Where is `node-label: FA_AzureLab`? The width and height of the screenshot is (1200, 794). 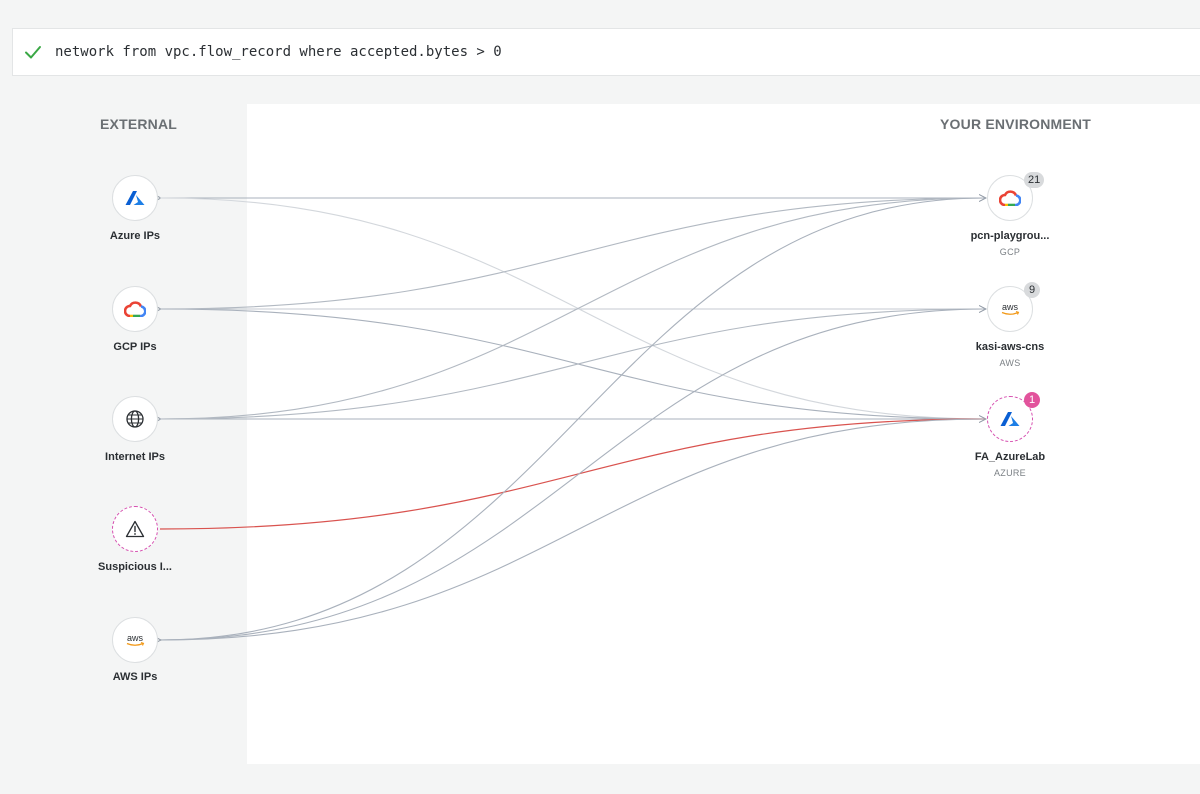 node-label: FA_AzureLab is located at coordinates (1010, 457).